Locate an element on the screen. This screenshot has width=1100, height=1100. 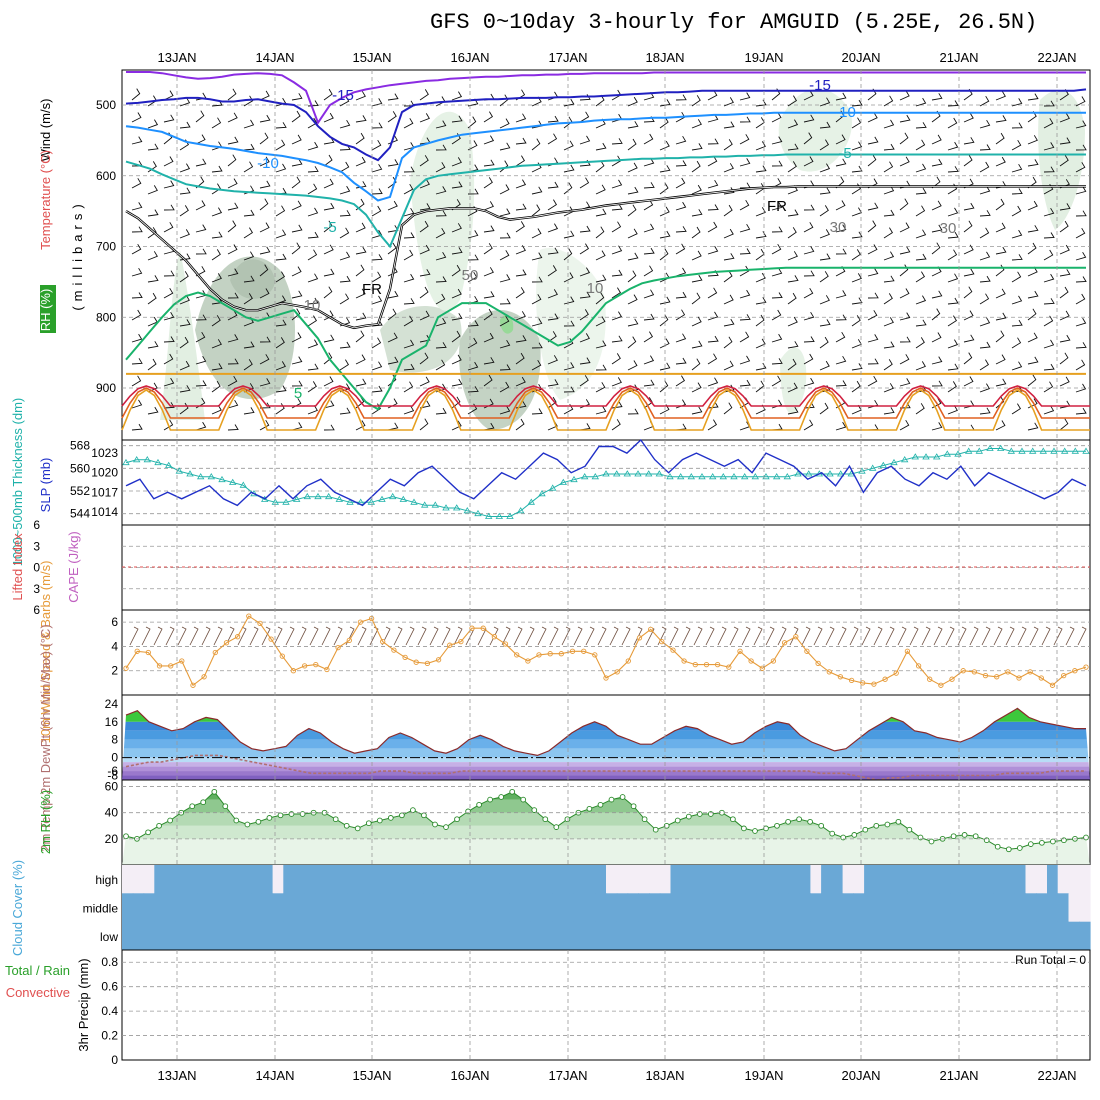
wind-ticks: 2 4 6 is located at coordinates (114, 646).